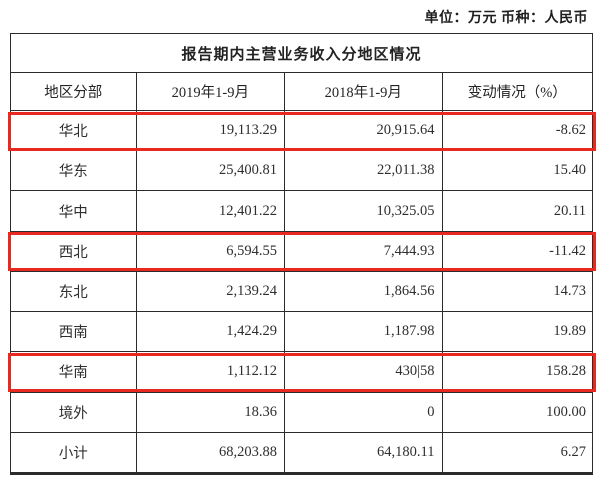 Image resolution: width=600 pixels, height=480 pixels. I want to click on value-2018-cell: 430|58, so click(364, 372).